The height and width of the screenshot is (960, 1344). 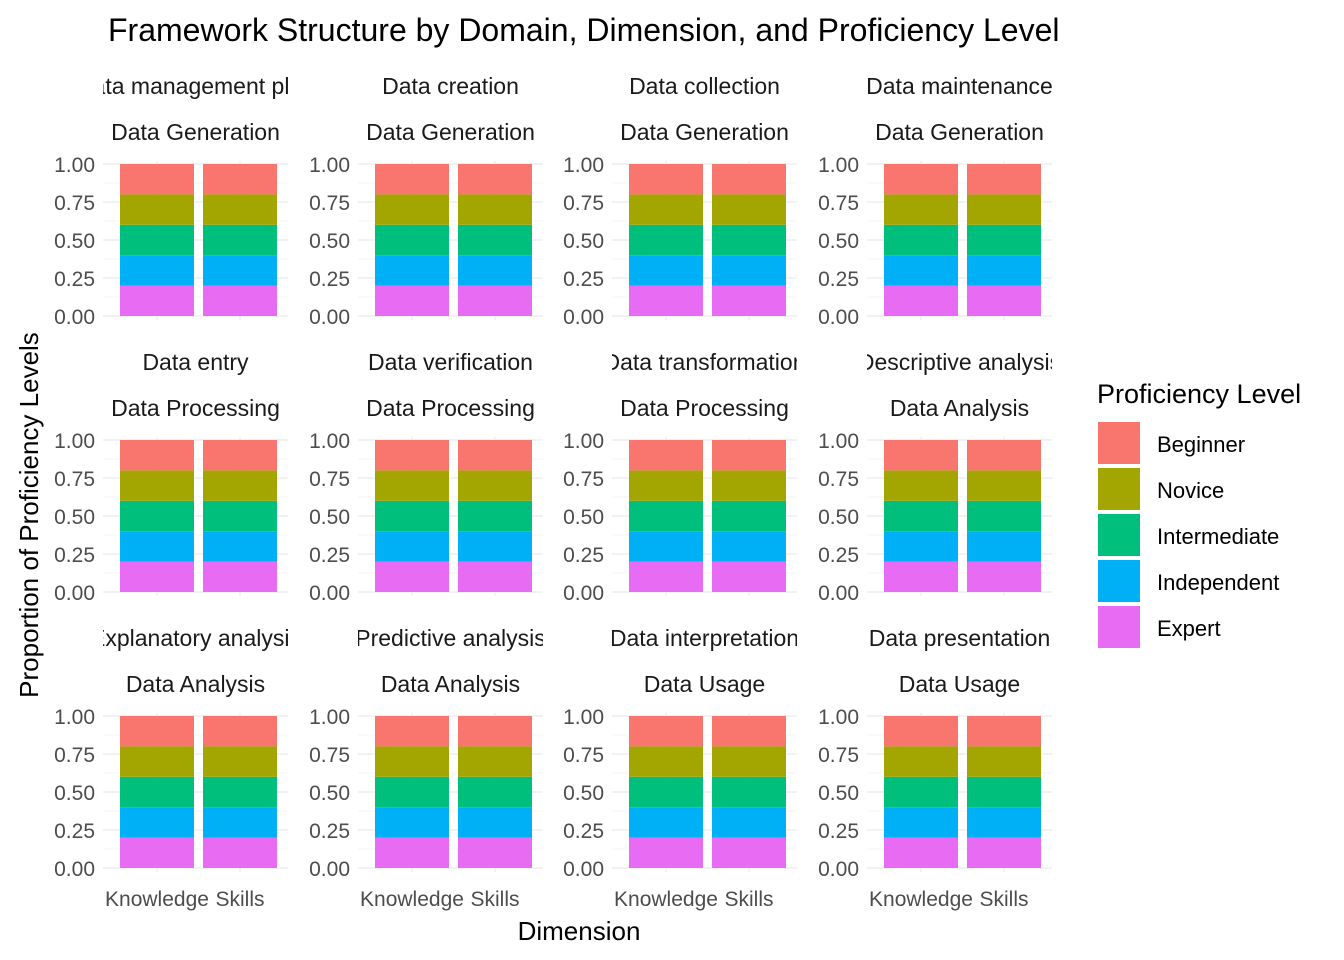 I want to click on facet-strip-top: Data maintenance, so click(x=959, y=86).